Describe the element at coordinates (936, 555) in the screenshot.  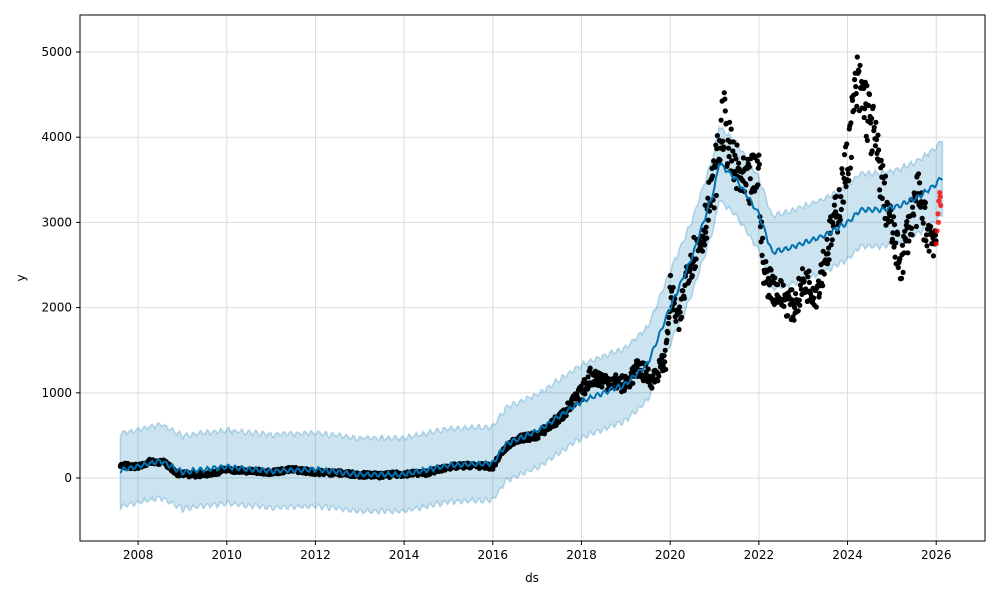
I see `x-tick-label: 2026` at that location.